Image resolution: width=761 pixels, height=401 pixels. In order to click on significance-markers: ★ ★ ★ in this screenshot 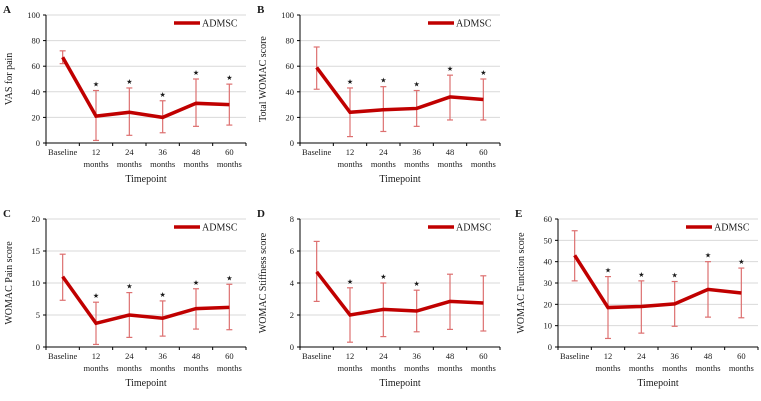, I will do `click(383, 280)`.